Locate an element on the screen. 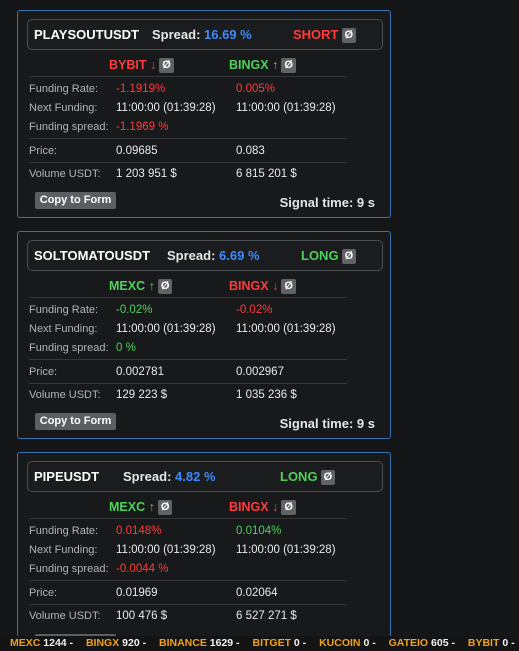 Image resolution: width=519 pixels, height=651 pixels. funding-rate-left: 0.0148% is located at coordinates (139, 531).